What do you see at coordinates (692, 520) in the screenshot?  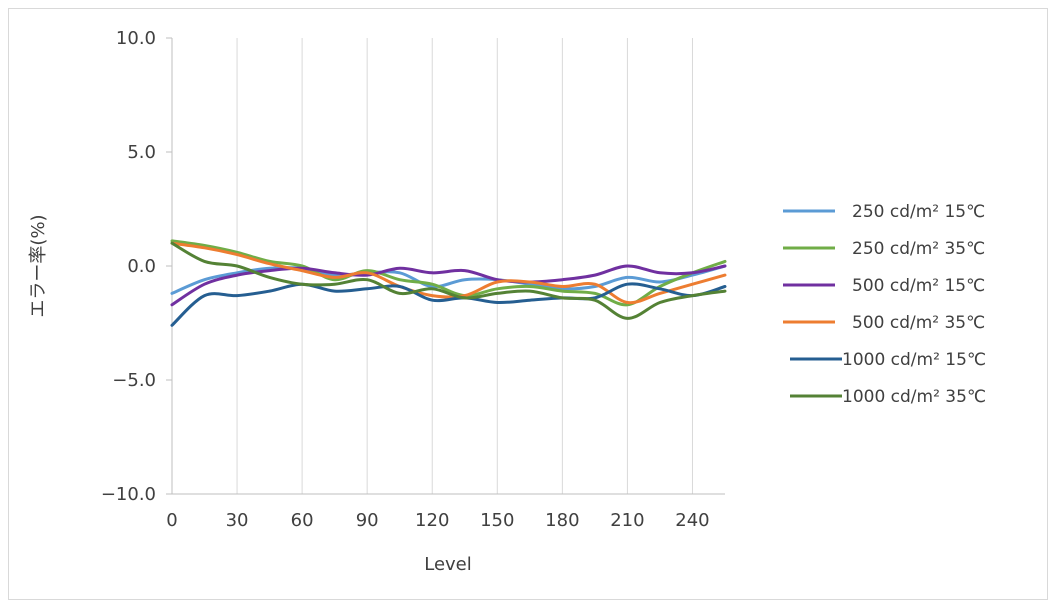 I see `x-tick-label: 240` at bounding box center [692, 520].